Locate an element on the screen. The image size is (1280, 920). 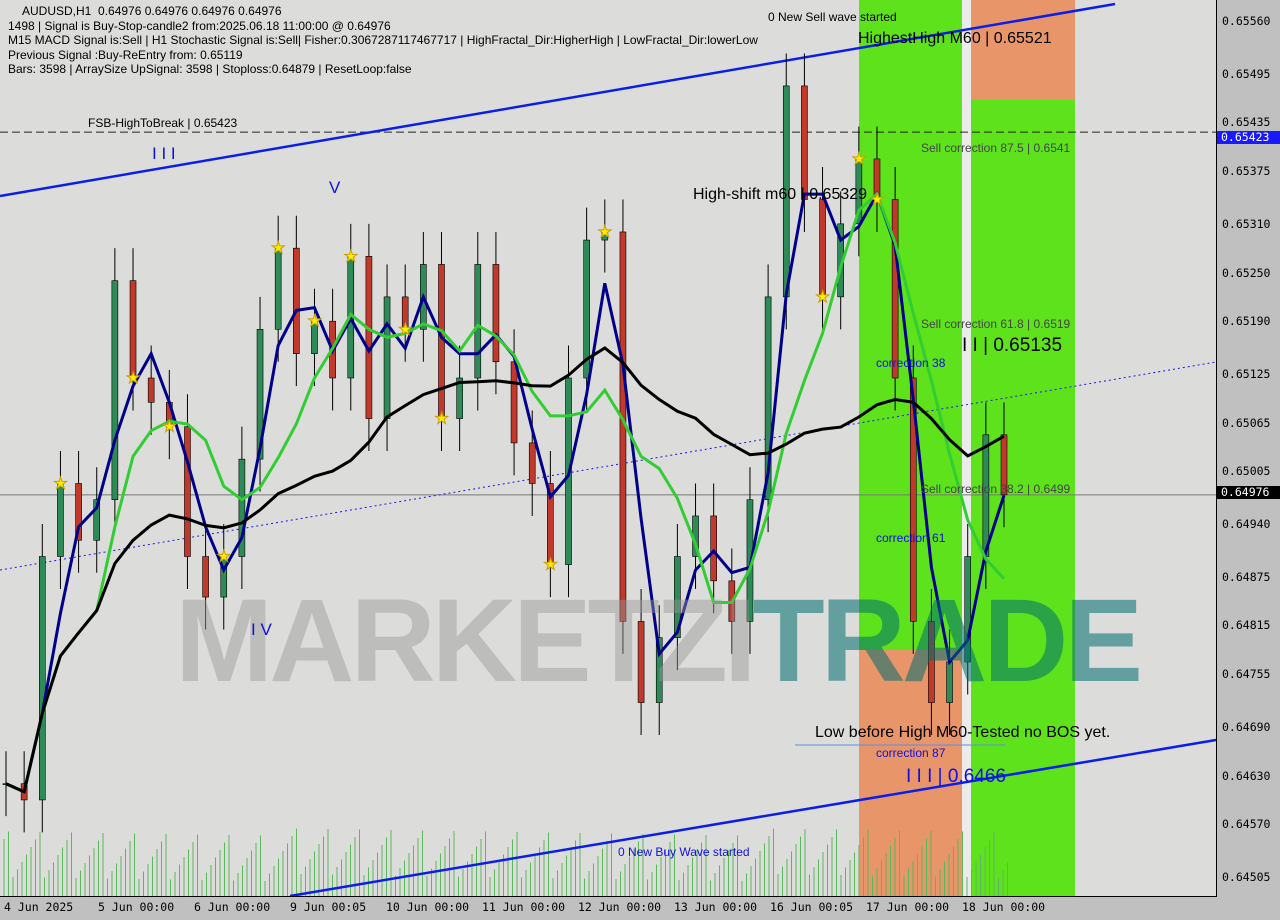
price-tick-label: 0.65125 is located at coordinates (1246, 373).